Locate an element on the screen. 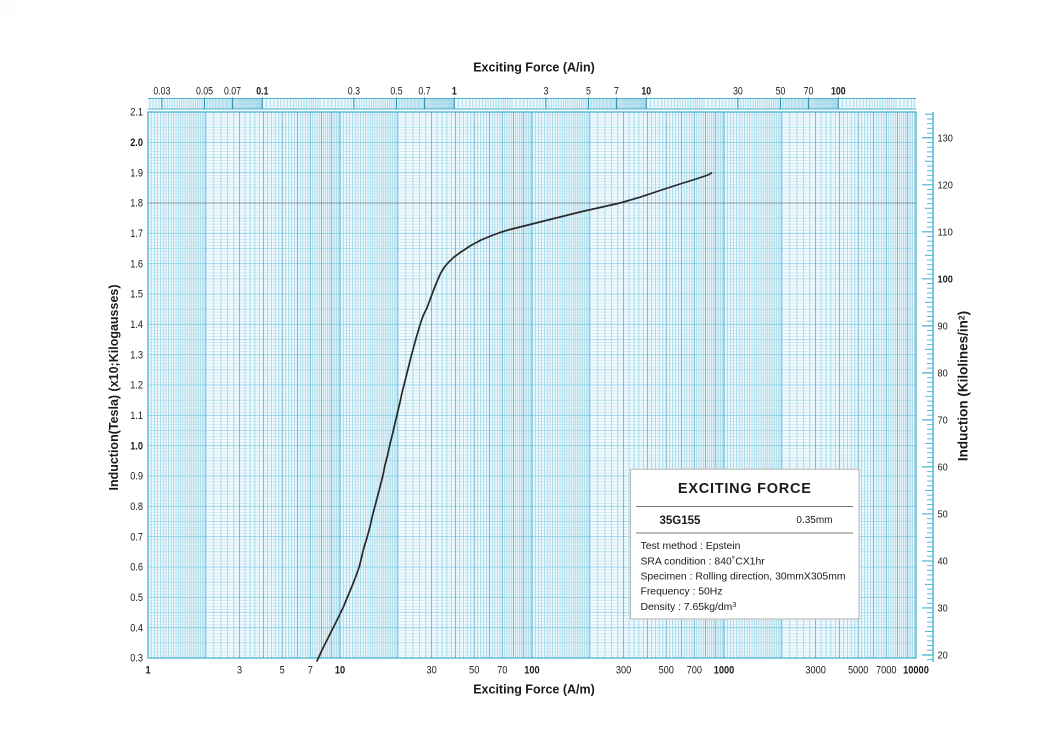  svg-text: 1.5 is located at coordinates (136, 295).